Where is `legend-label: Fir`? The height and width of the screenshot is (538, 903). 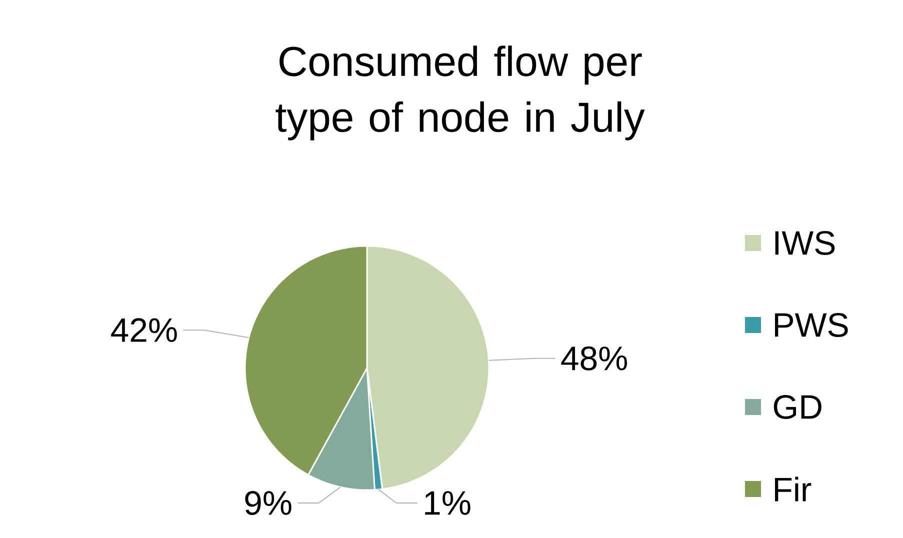
legend-label: Fir is located at coordinates (793, 489).